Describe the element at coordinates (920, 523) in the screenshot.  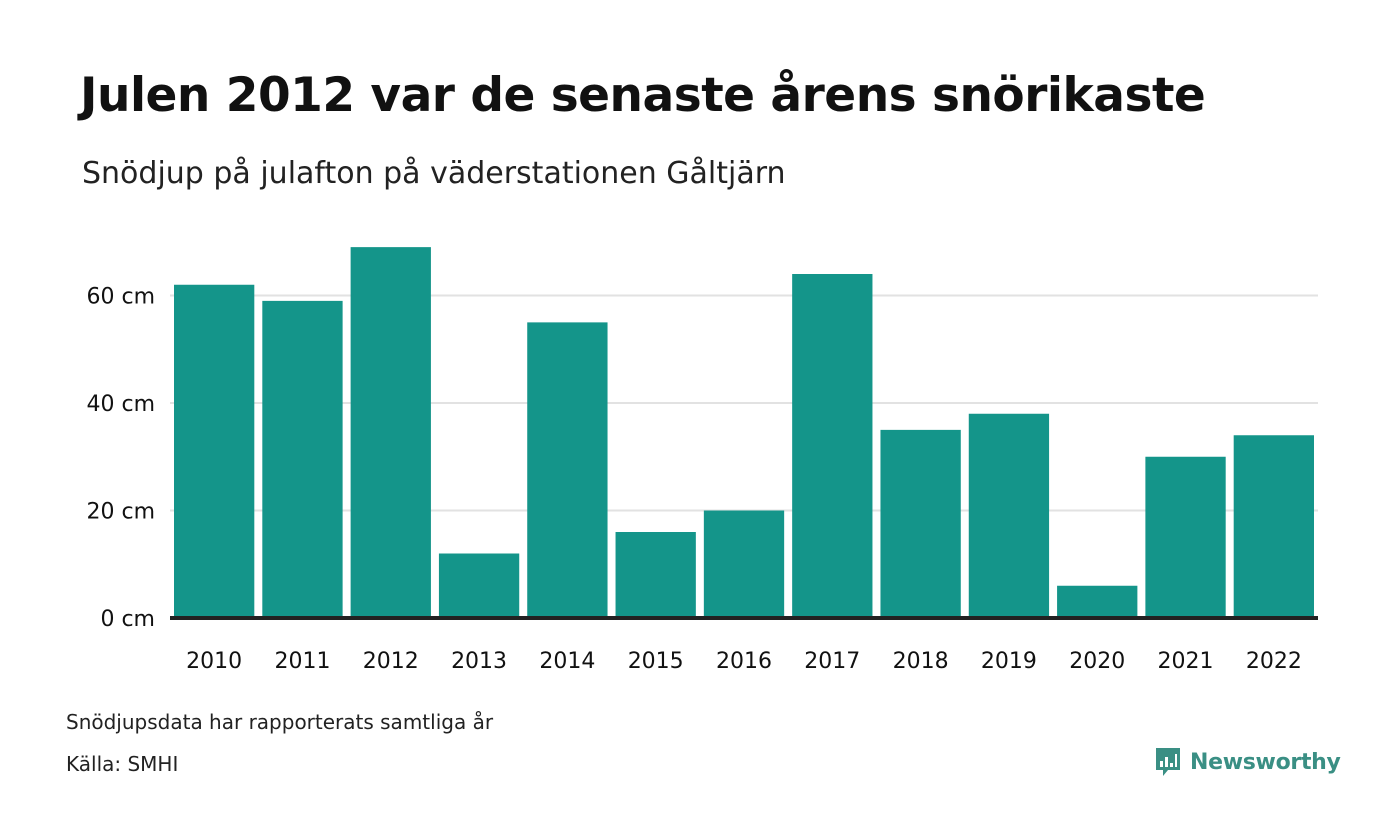
I see `bar-2018` at that location.